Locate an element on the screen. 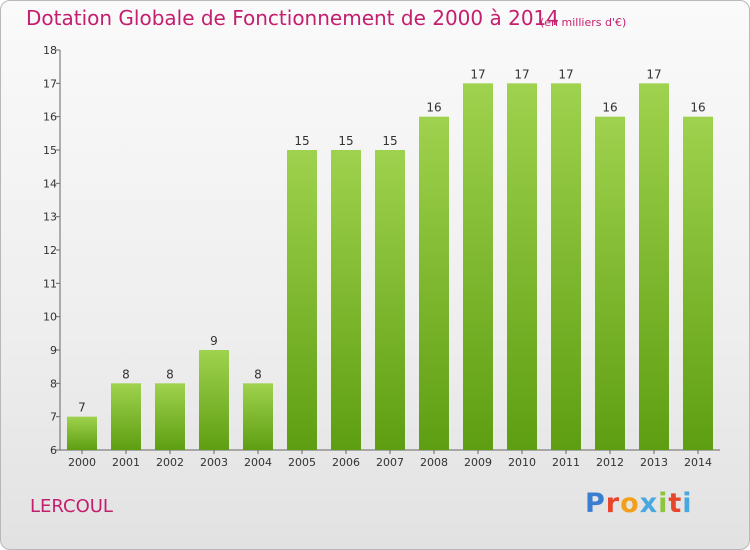 The image size is (750, 550). y-tick-label: 8 is located at coordinates (53, 383).